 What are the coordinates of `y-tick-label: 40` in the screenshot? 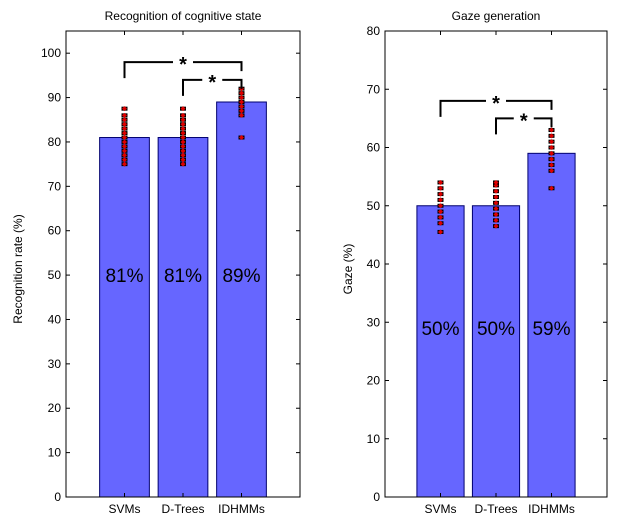 It's located at (374, 264).